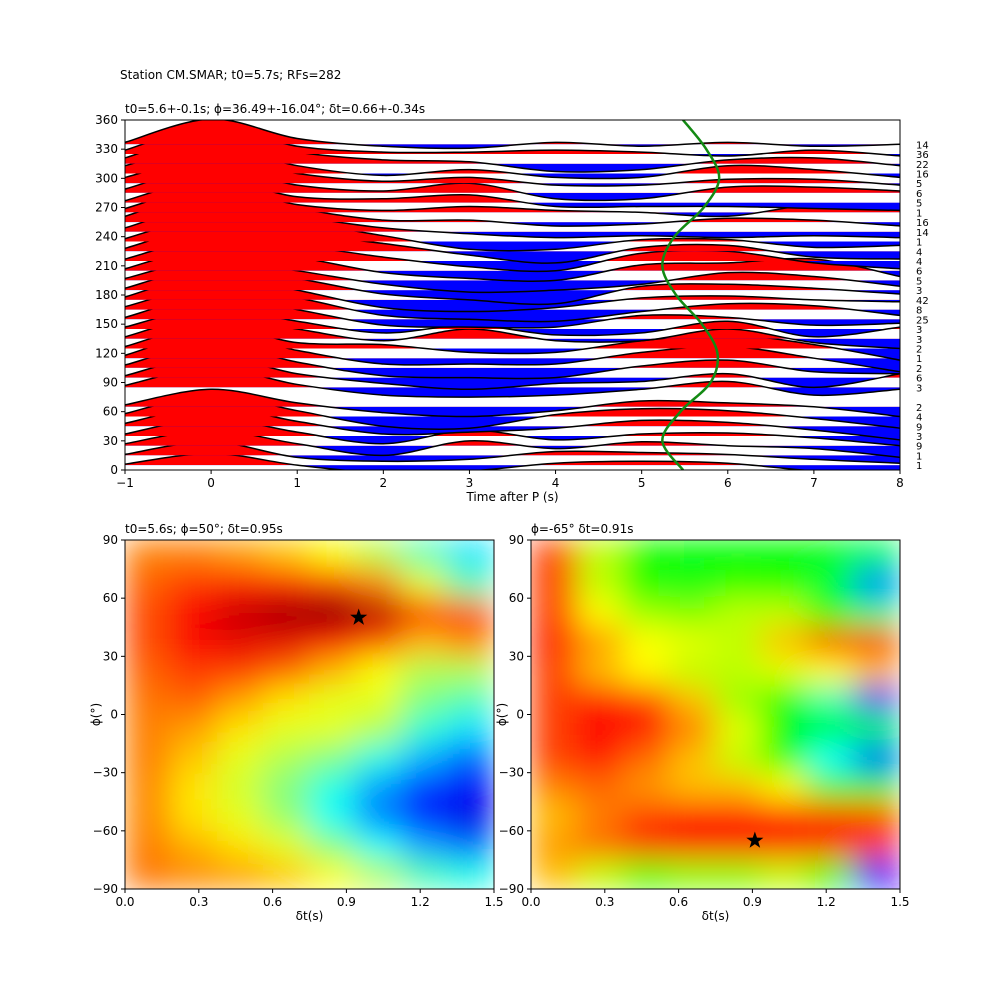 Image resolution: width=1000 pixels, height=1000 pixels. Describe the element at coordinates (919, 447) in the screenshot. I see `trace-count: 9` at that location.